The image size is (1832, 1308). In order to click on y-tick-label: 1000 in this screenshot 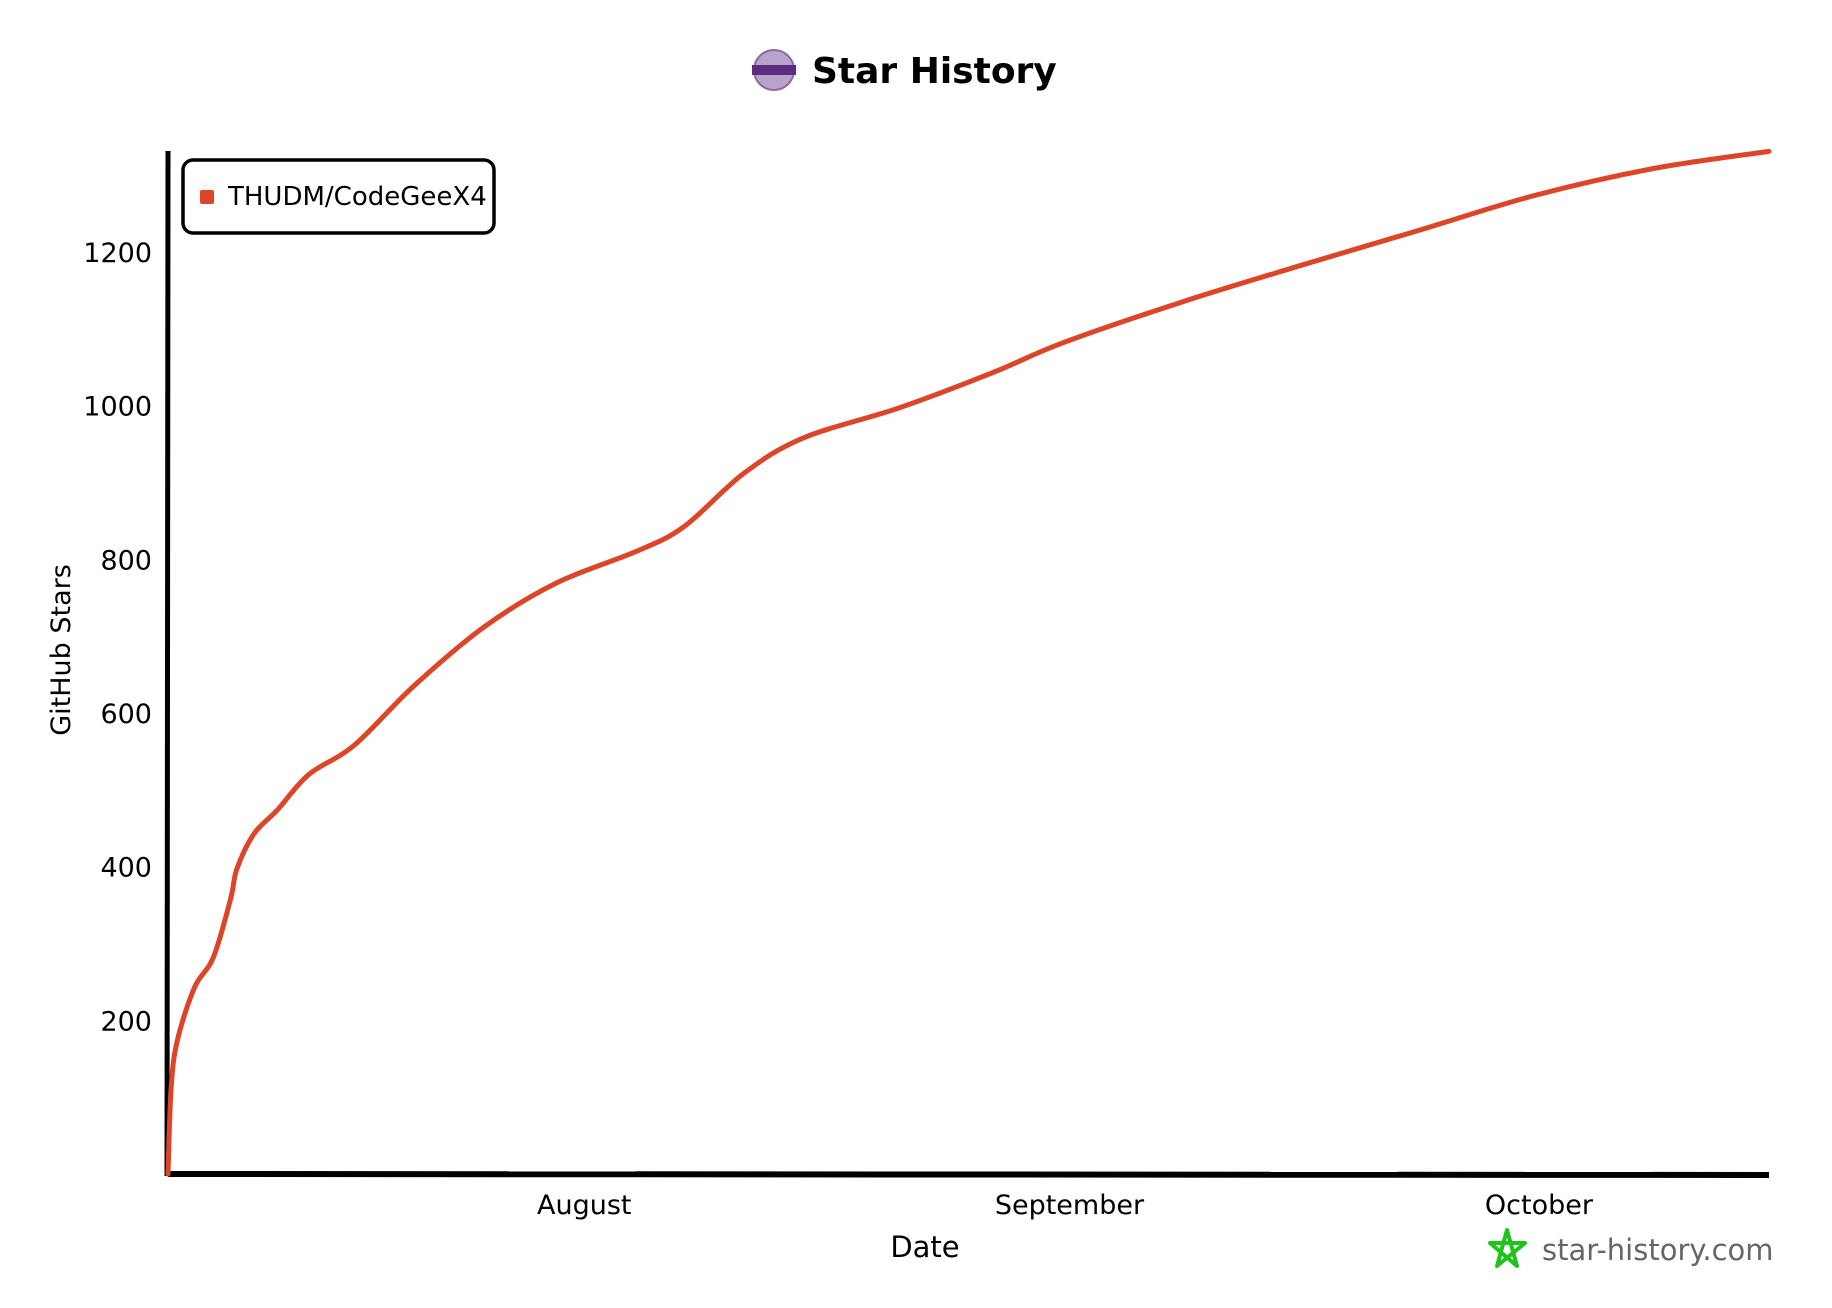, I will do `click(117, 407)`.